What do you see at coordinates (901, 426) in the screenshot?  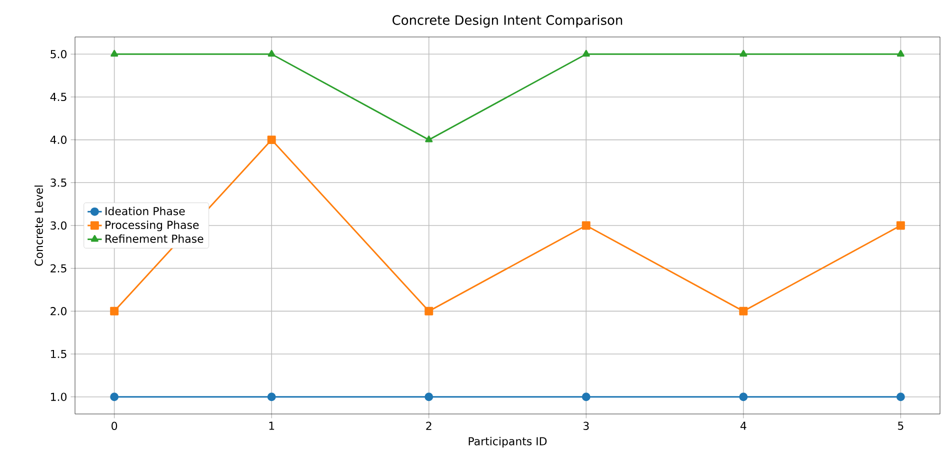 I see `x-tick-label: 5` at bounding box center [901, 426].